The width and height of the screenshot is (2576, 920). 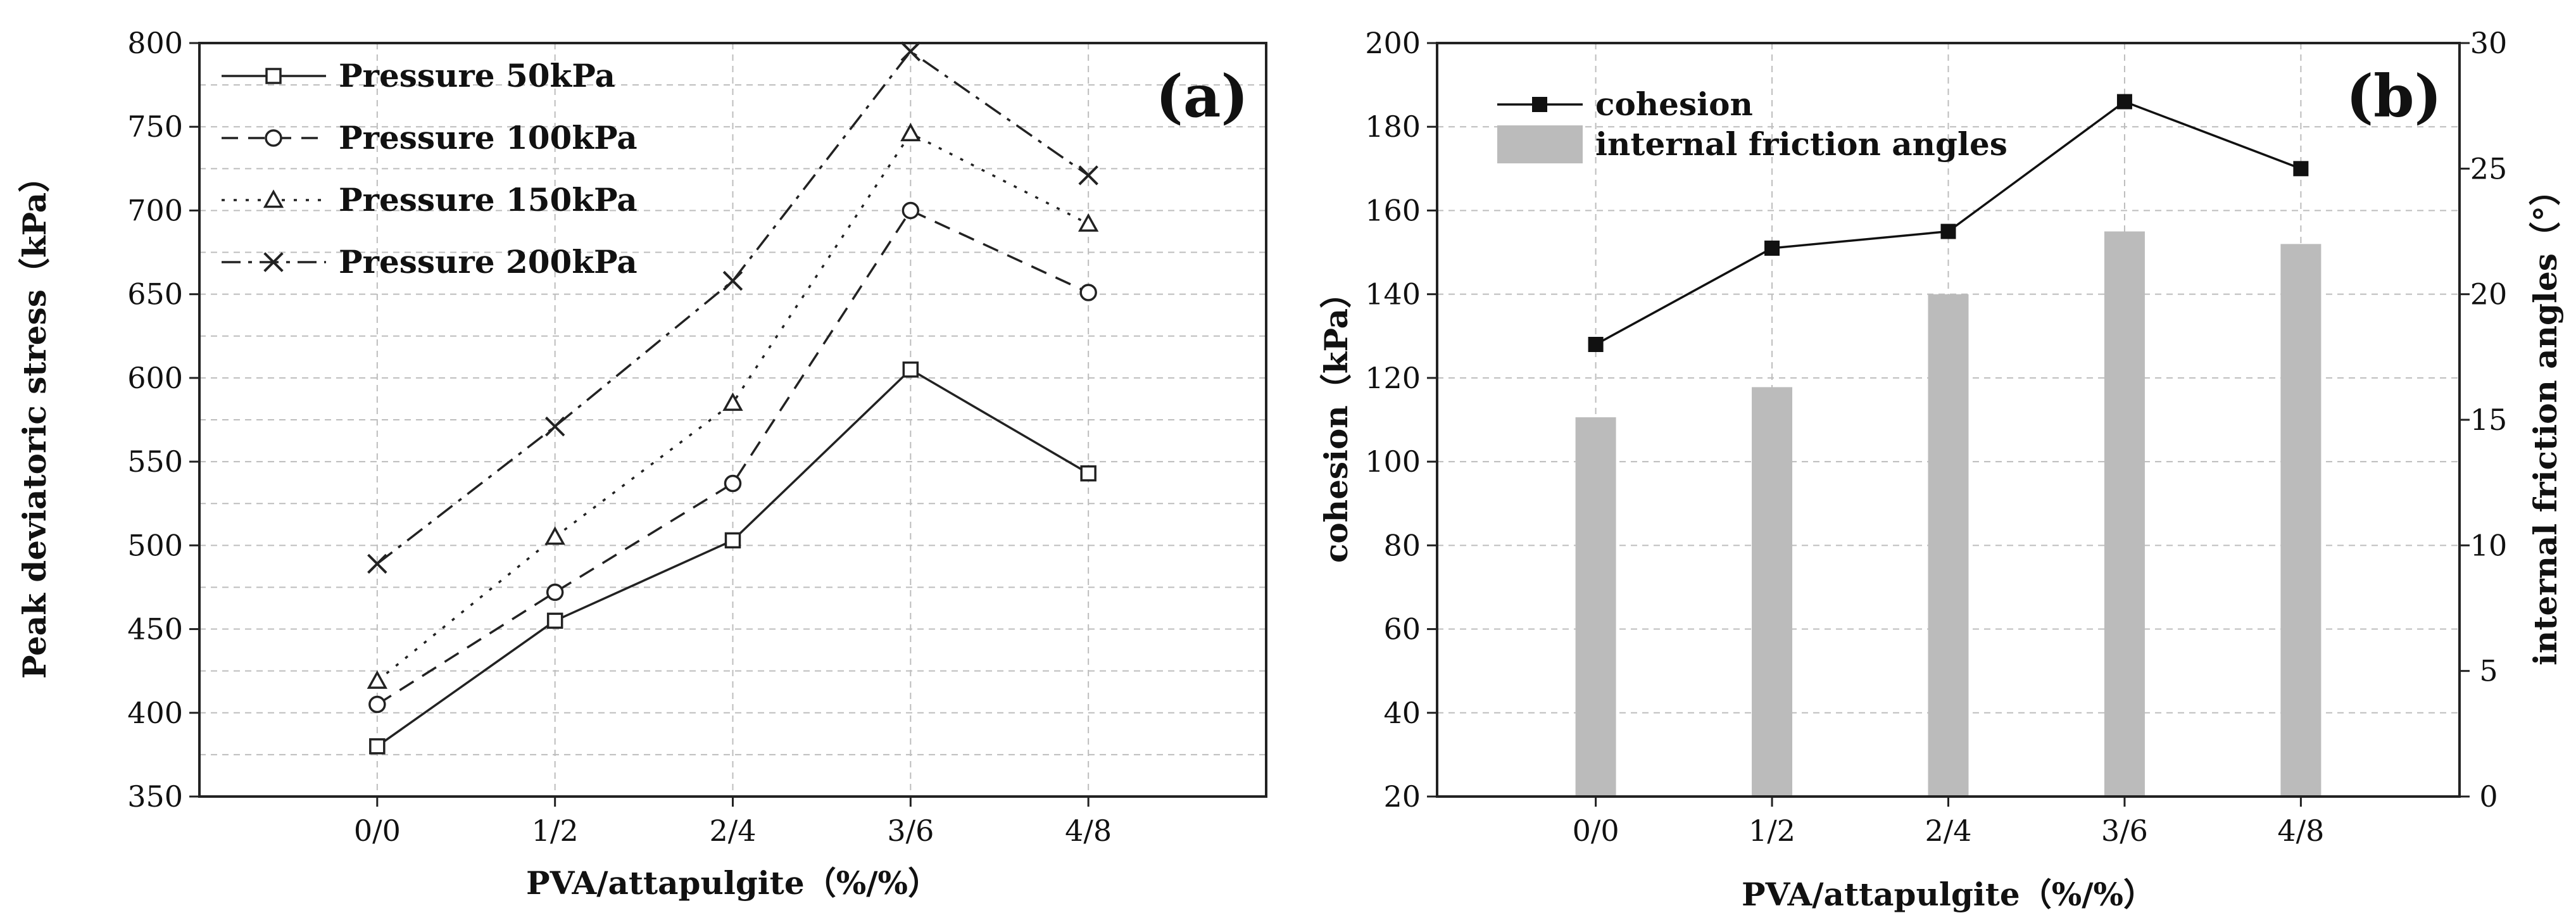 What do you see at coordinates (2488, 671) in the screenshot?
I see `y-right-tick-label: 5` at bounding box center [2488, 671].